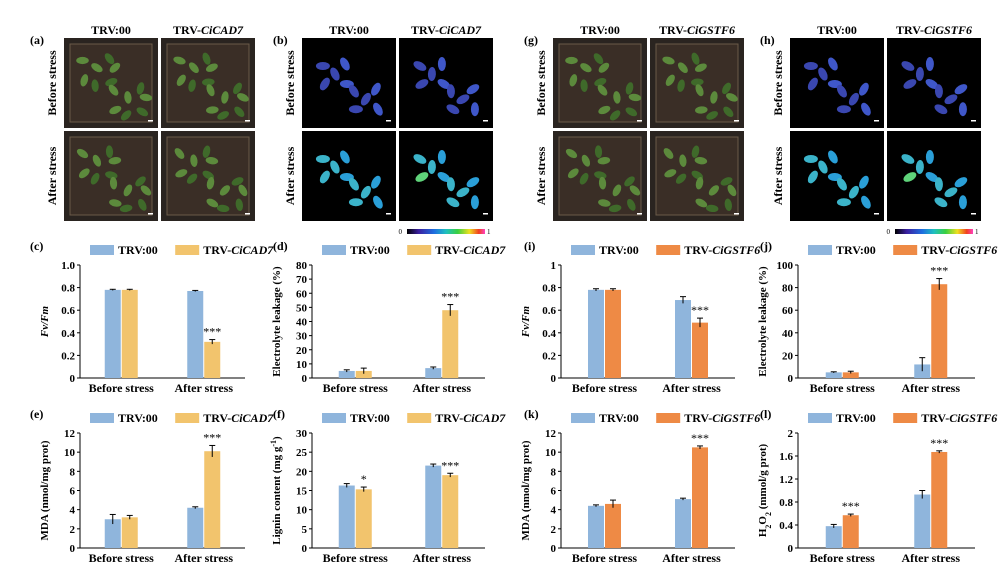  Describe the element at coordinates (52, 83) in the screenshot. I see `row-label: Before stress` at that location.